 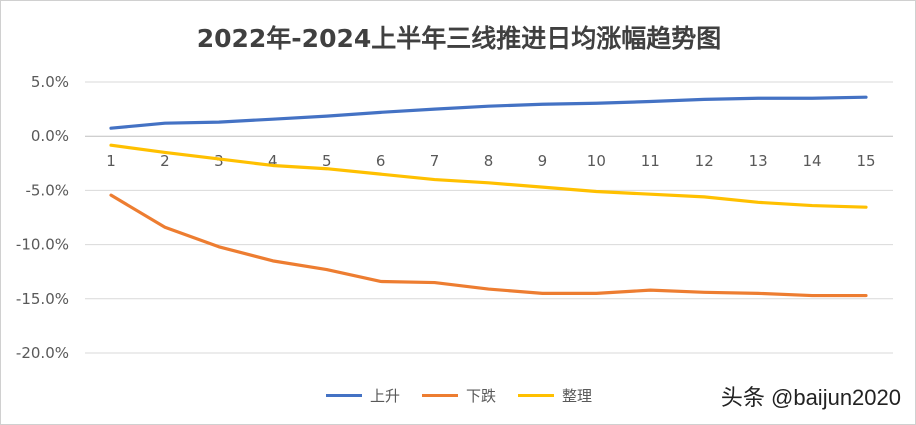 I want to click on x-tick-label: 7, so click(x=435, y=161).